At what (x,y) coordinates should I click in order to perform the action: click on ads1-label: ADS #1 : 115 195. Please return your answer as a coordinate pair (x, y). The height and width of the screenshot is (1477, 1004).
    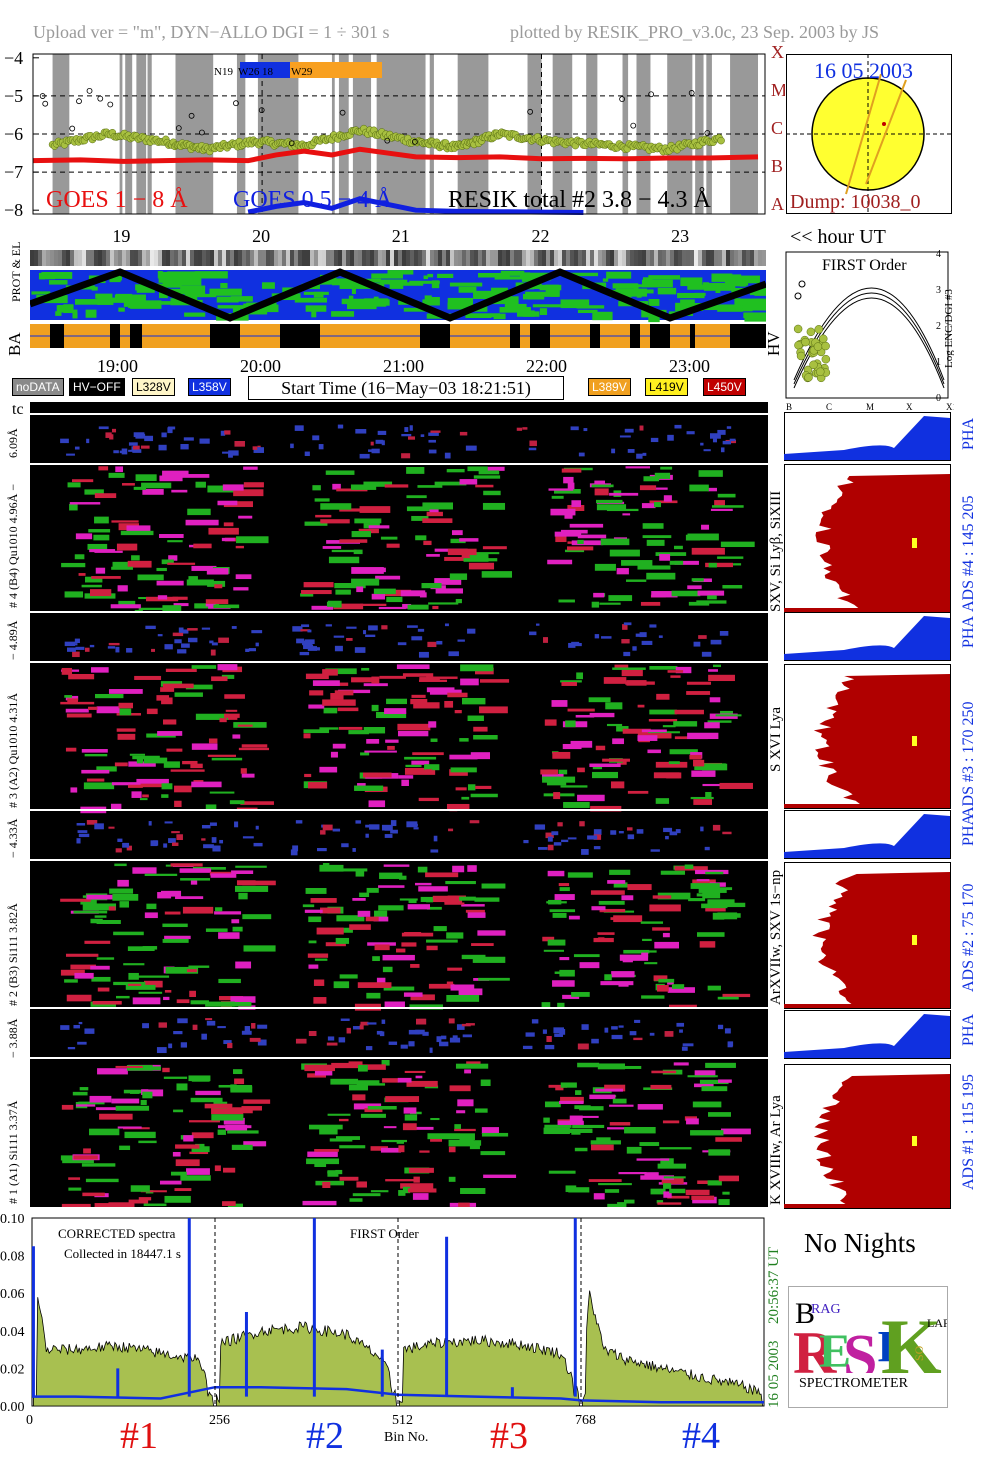
    Looking at the image, I should click on (968, 1132).